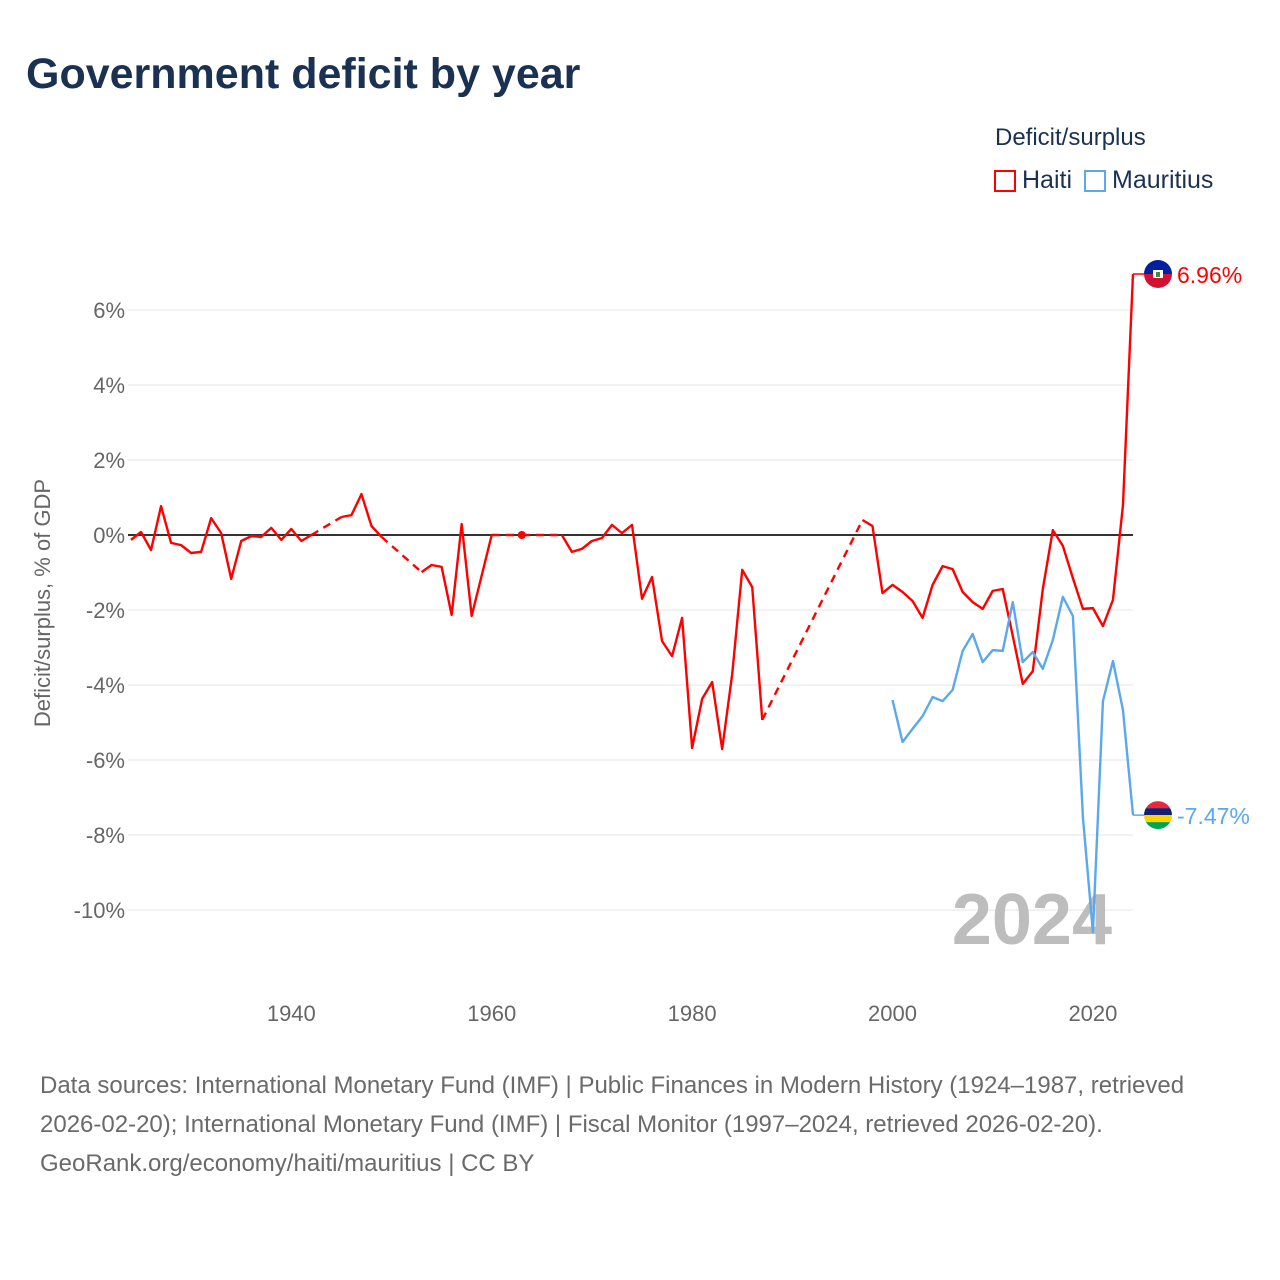 The width and height of the screenshot is (1280, 1280). I want to click on x-tick-label: 1940, so click(291, 1013).